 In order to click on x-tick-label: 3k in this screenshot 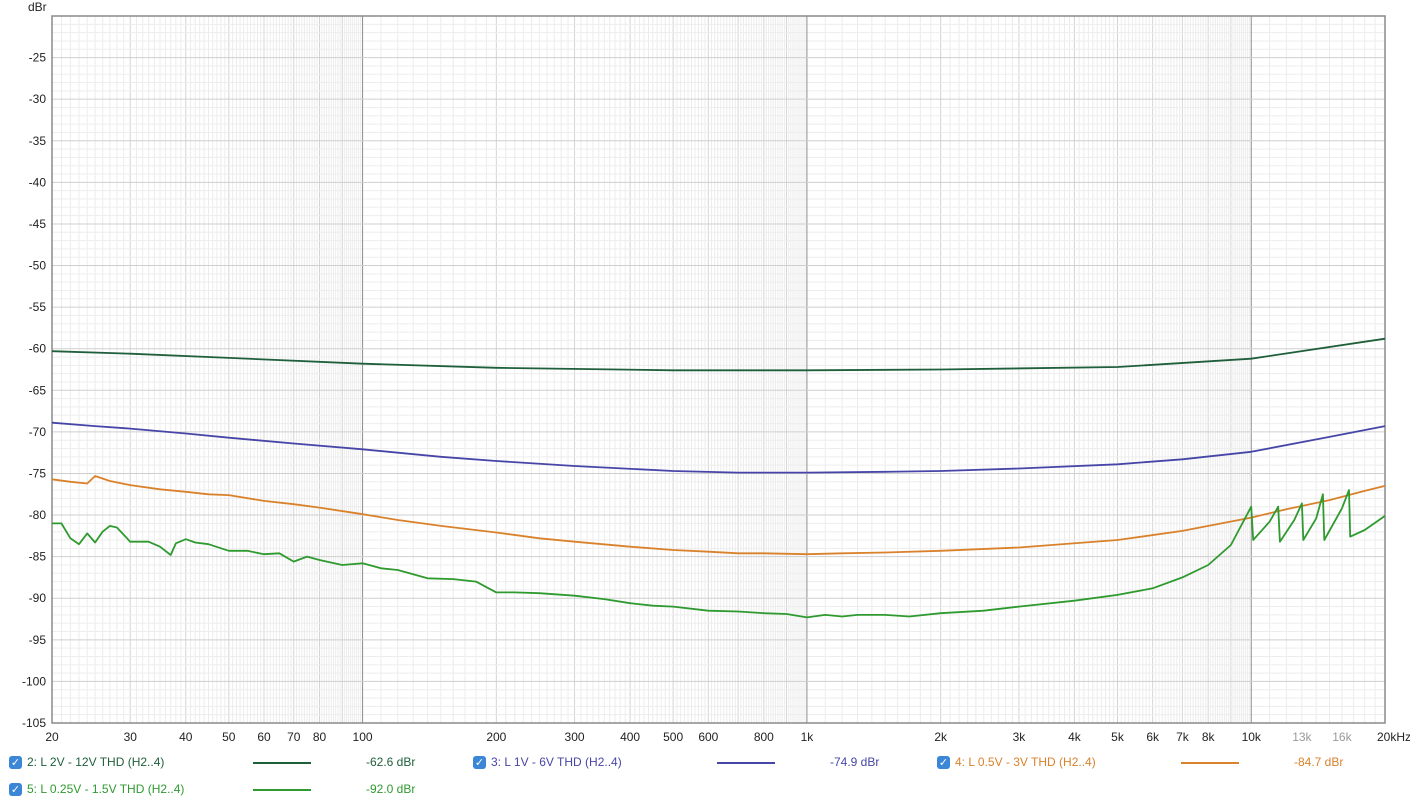, I will do `click(1020, 737)`.